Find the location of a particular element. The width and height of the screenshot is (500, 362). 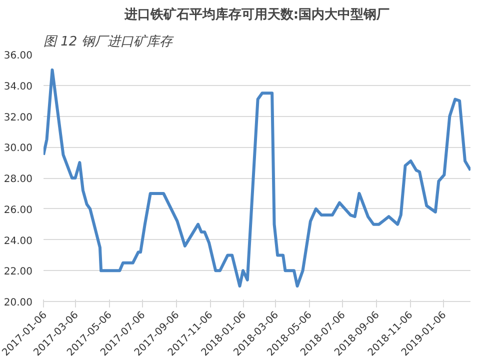

y-tick-label: 28.00 is located at coordinates (18, 179).